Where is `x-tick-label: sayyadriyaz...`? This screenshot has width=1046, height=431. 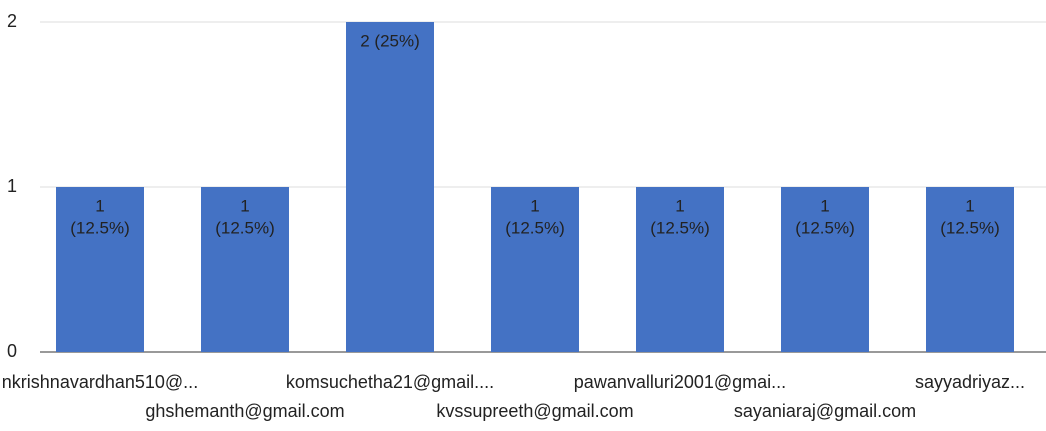
x-tick-label: sayyadriyaz... is located at coordinates (970, 382).